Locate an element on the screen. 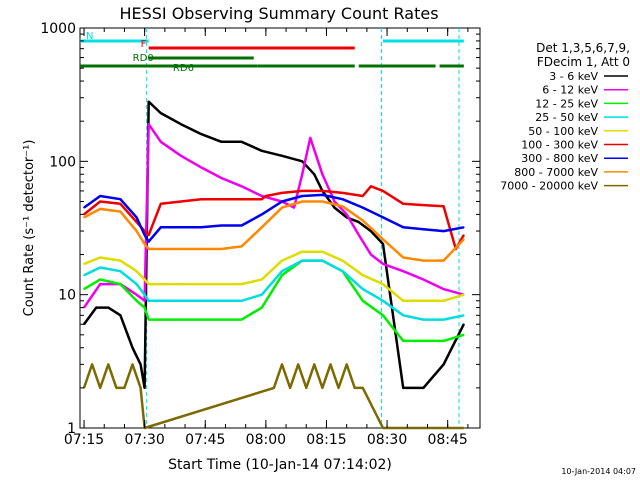  x-tick-label: 08:00 is located at coordinates (266, 440).